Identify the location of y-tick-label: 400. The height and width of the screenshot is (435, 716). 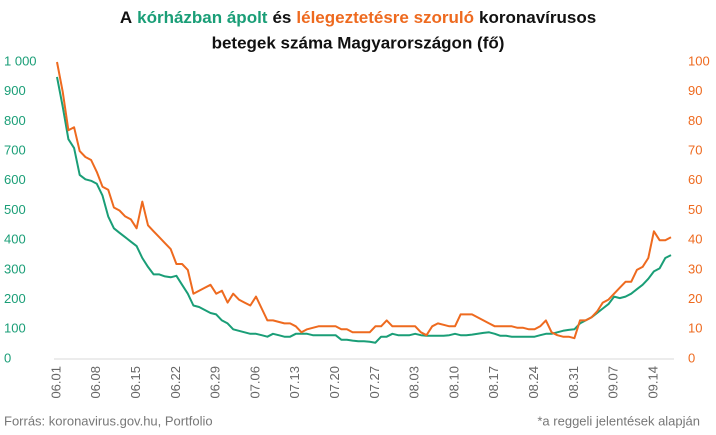
(15, 239).